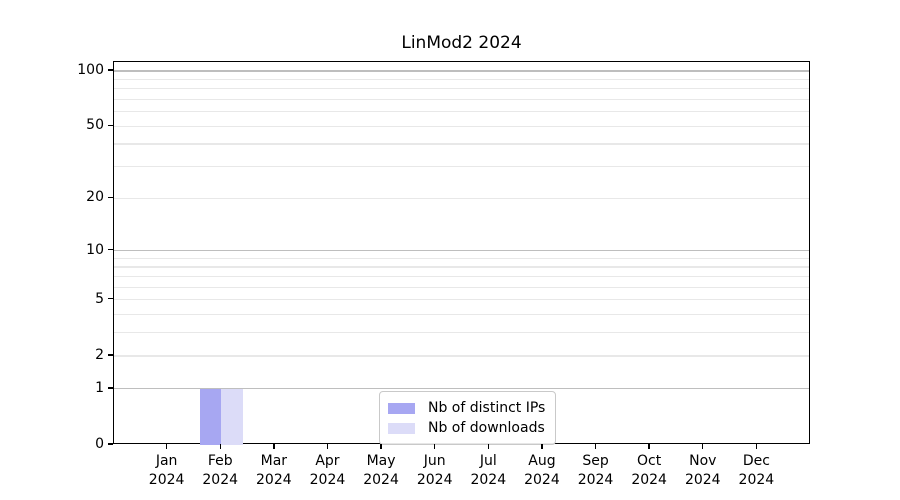 Image resolution: width=900 pixels, height=500 pixels. Describe the element at coordinates (220, 471) in the screenshot. I see `x-tick-label-feb-2024: Feb 2024` at that location.